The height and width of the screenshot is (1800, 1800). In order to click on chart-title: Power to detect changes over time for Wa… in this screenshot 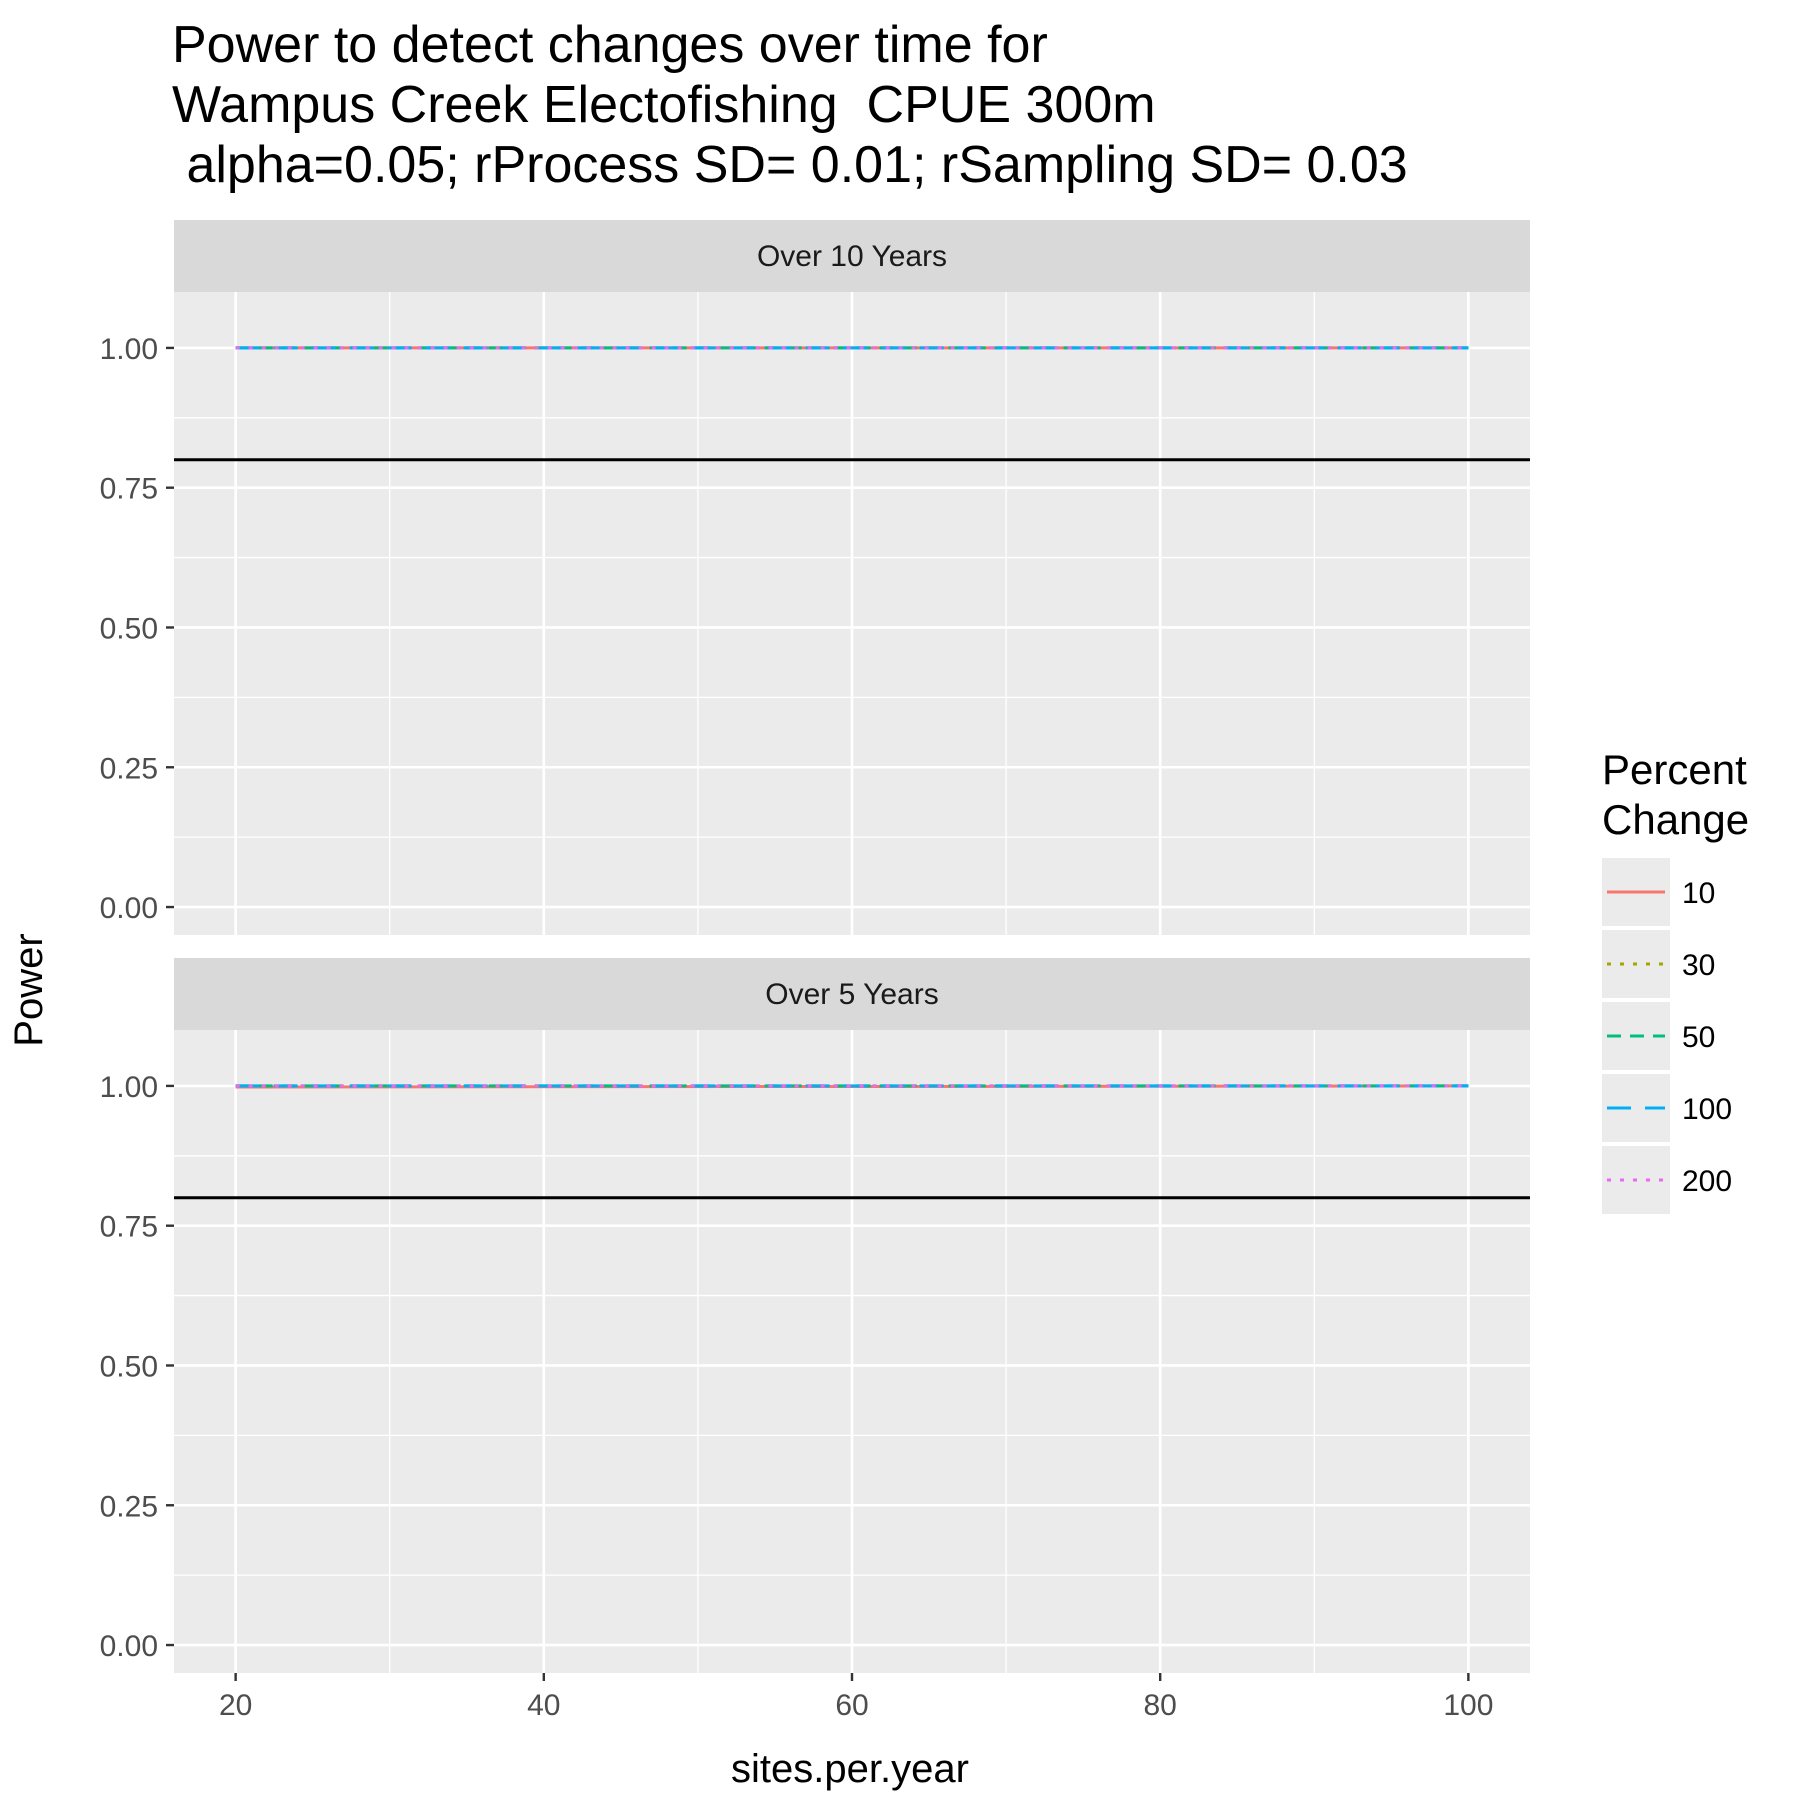, I will do `click(790, 105)`.